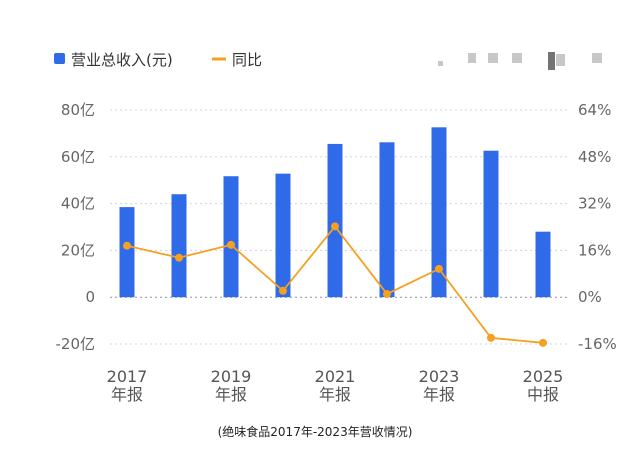 The width and height of the screenshot is (640, 455). I want to click on x-tick-label-year: 2025, so click(543, 376).